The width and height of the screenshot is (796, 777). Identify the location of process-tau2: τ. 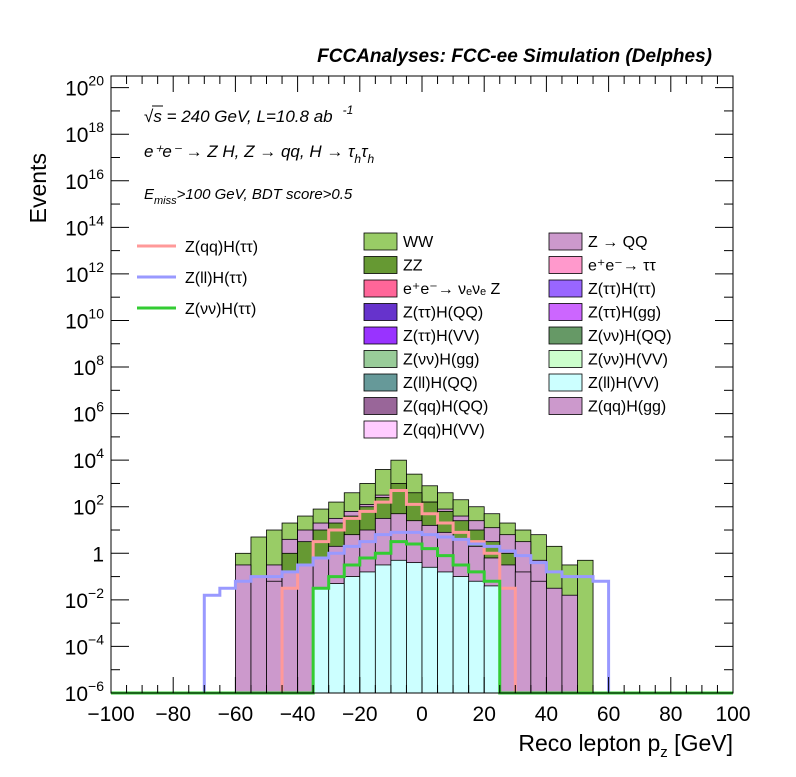
(365, 151).